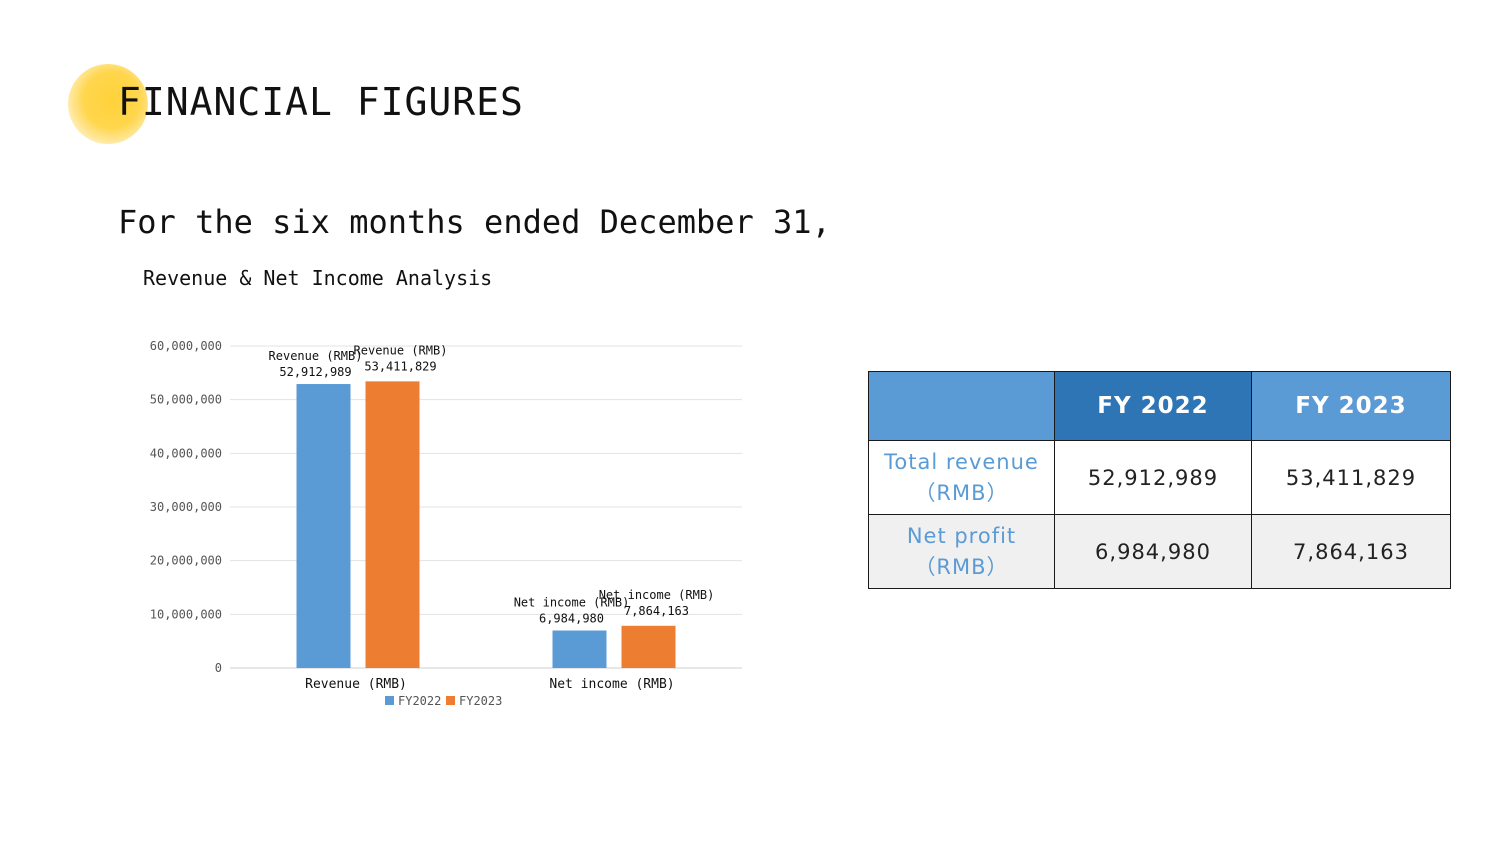 This screenshot has height=843, width=1500. I want to click on x-tick-label: Revenue (RMB), so click(356, 684).